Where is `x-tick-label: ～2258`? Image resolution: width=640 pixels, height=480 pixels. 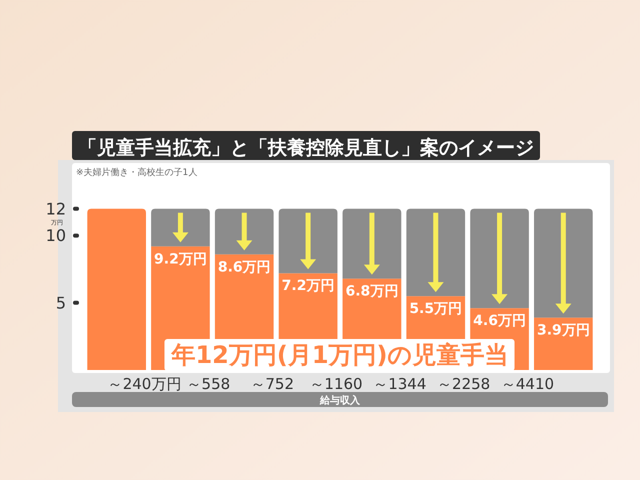
x-tick-label: ～2258 is located at coordinates (463, 384).